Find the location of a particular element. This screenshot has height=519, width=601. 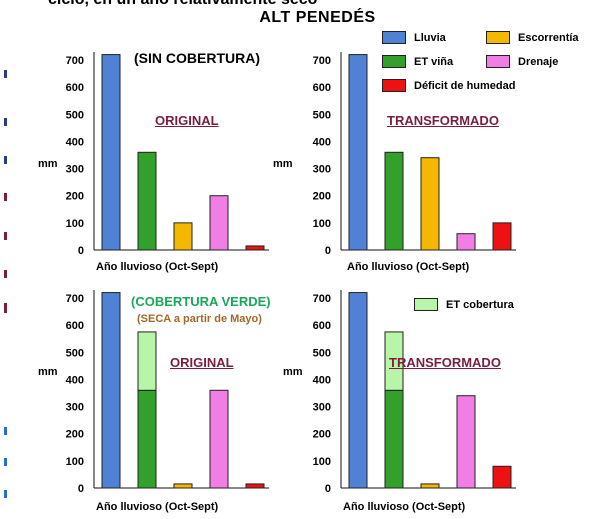

legend-swatch-et-cobertura is located at coordinates (426, 304).